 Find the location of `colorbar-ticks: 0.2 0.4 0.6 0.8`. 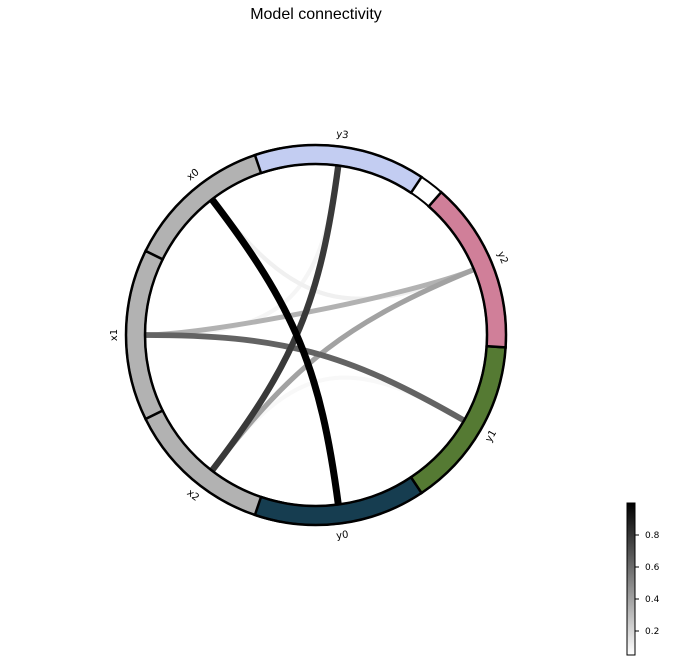

colorbar-ticks: 0.2 0.4 0.6 0.8 is located at coordinates (647, 584).